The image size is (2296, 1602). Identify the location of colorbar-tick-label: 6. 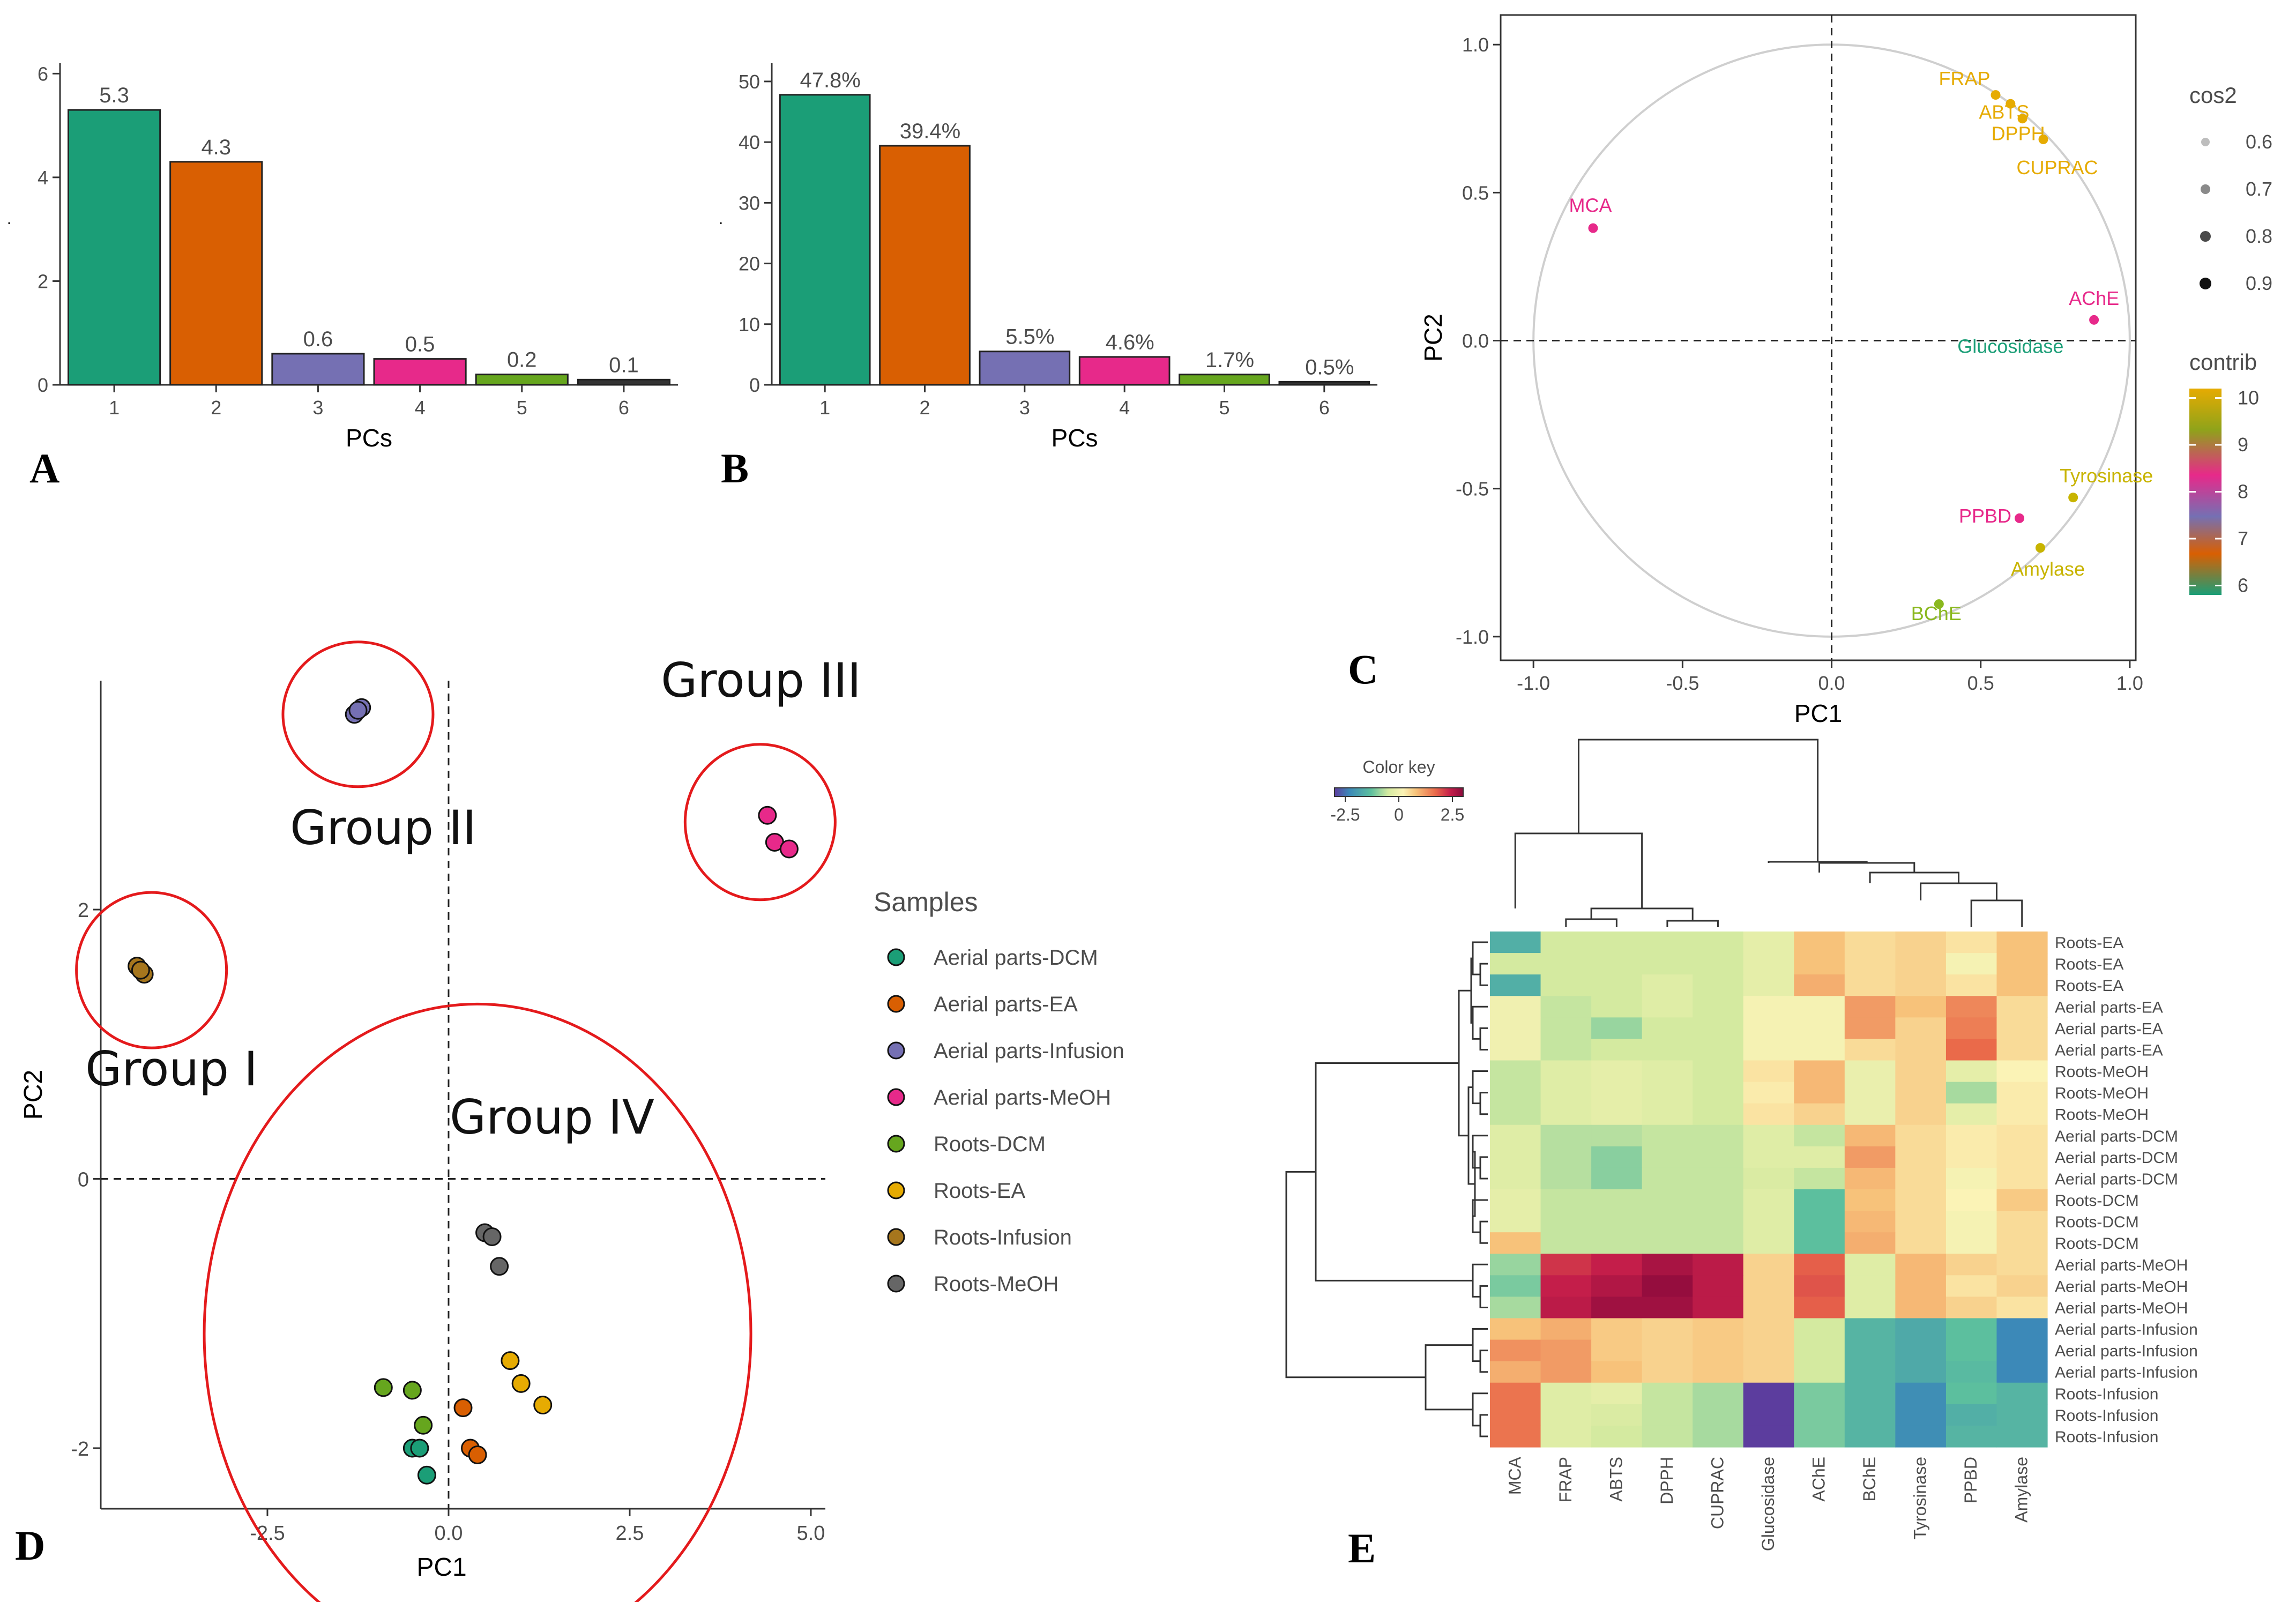
(2243, 586).